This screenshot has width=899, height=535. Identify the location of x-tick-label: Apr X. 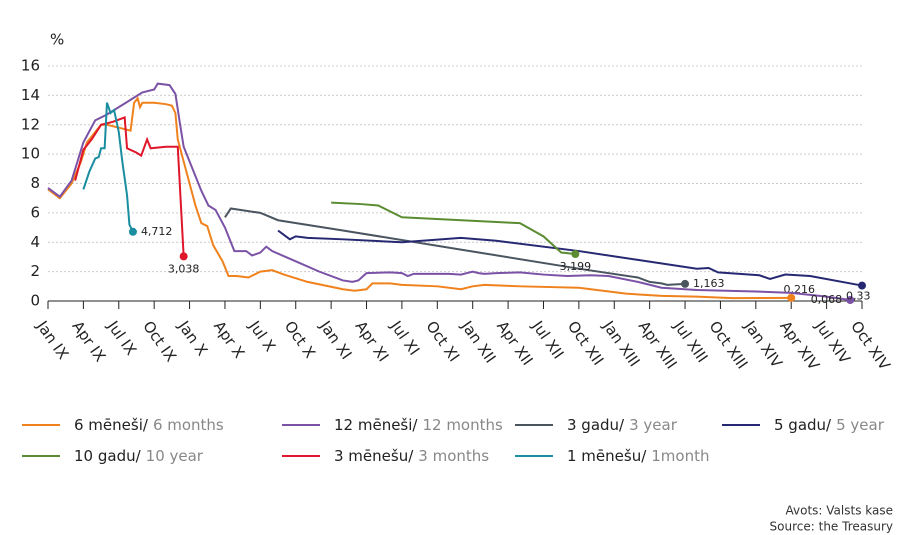
(229, 340).